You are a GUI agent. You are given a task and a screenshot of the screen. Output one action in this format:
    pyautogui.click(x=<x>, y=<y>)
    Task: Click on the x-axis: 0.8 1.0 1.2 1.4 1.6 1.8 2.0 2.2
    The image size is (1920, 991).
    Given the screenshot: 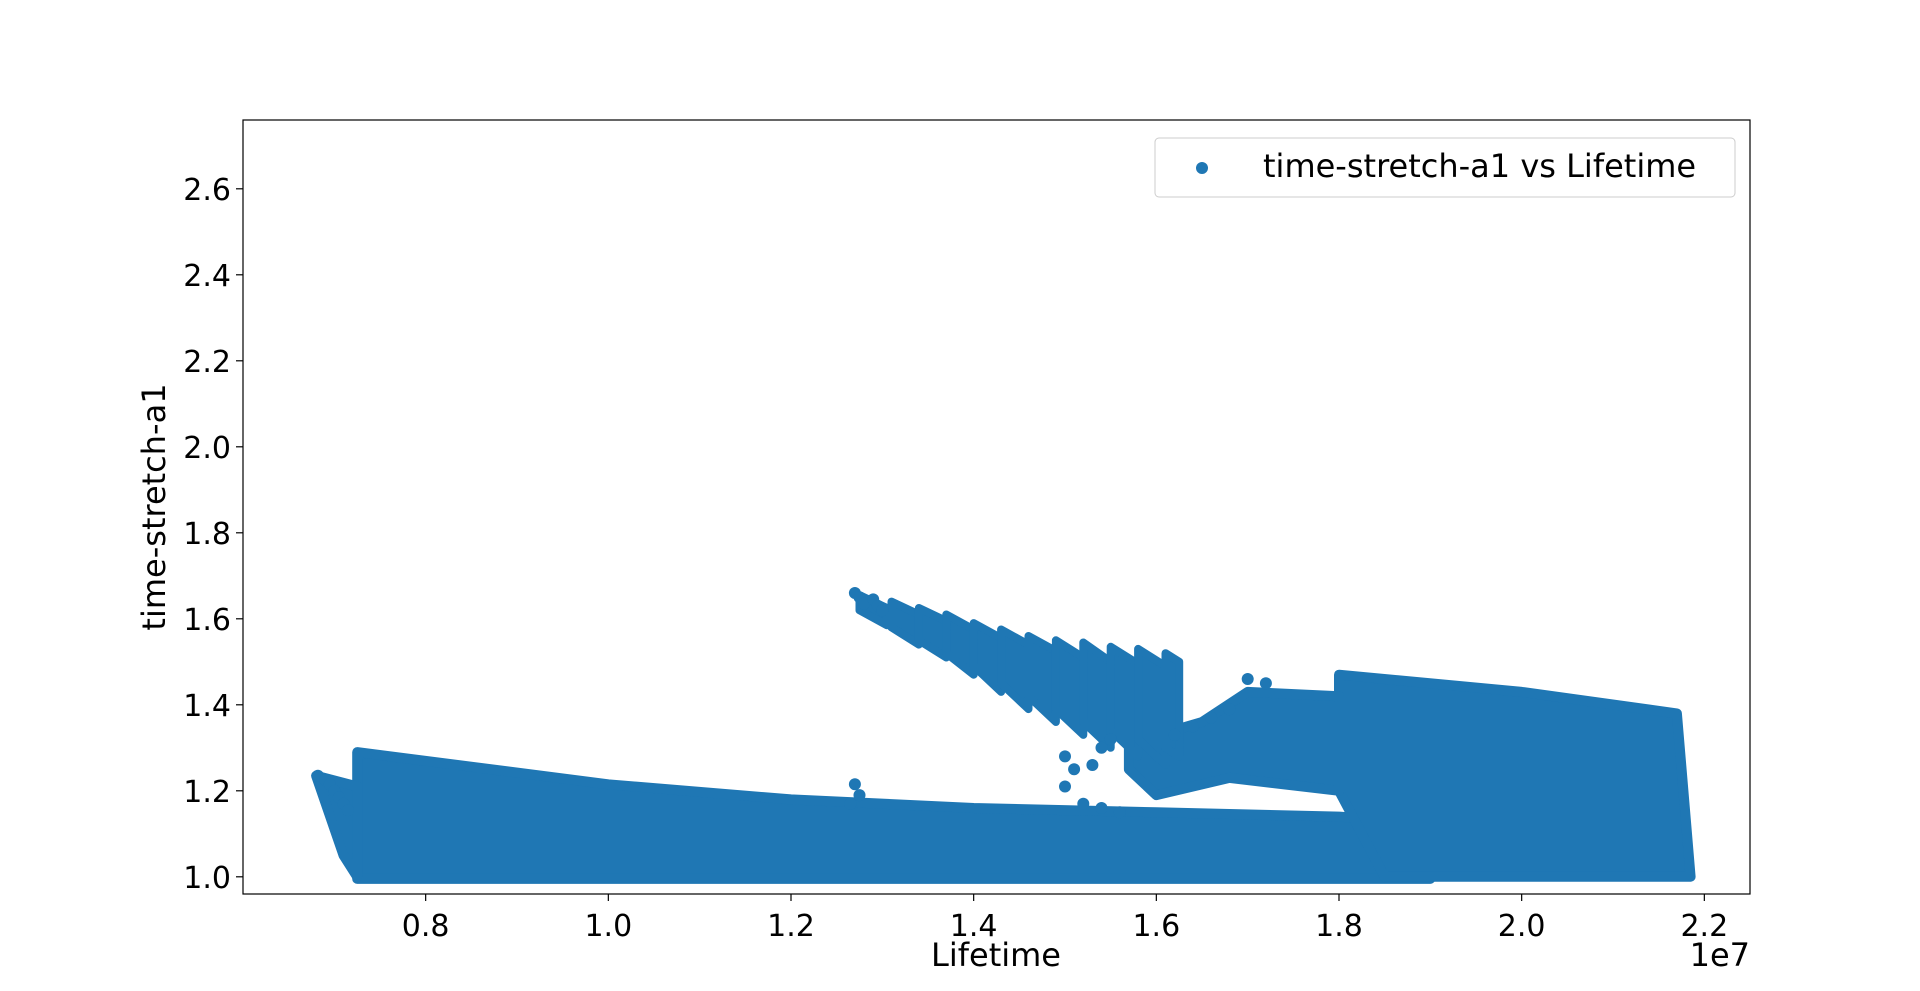 What is the action you would take?
    pyautogui.click(x=1065, y=919)
    